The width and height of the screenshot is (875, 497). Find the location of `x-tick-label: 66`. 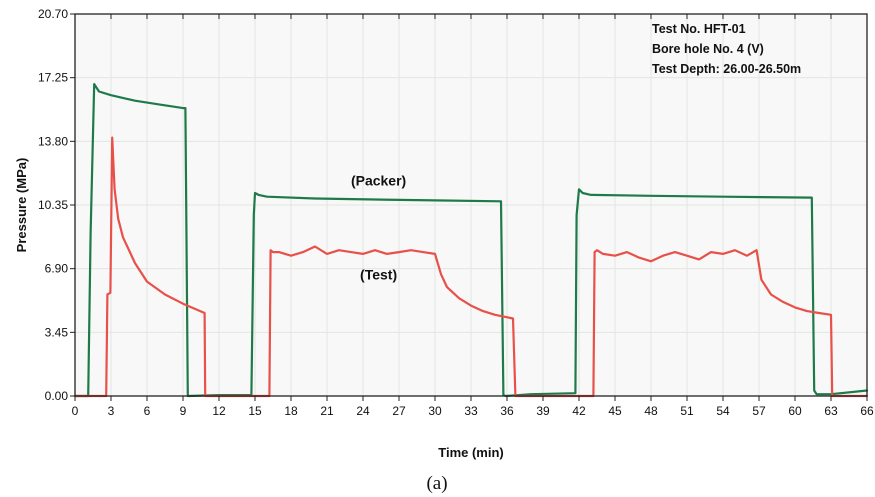

x-tick-label: 66 is located at coordinates (867, 411).